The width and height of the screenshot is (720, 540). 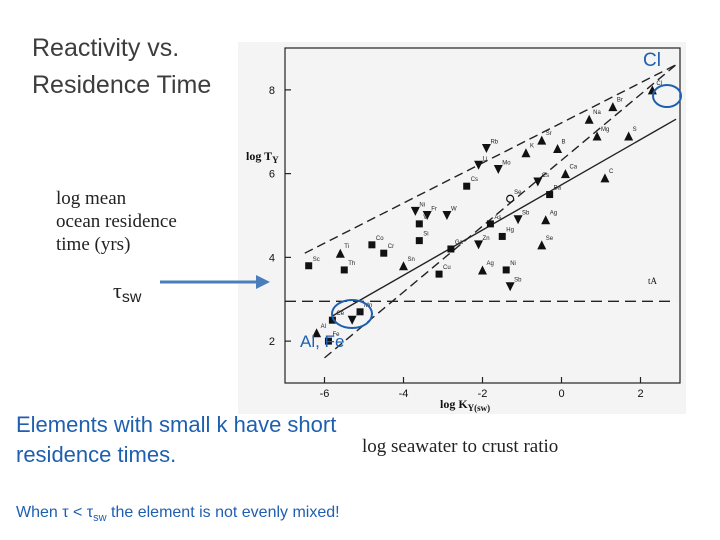 I want to click on data-point-label: W, so click(x=454, y=210).